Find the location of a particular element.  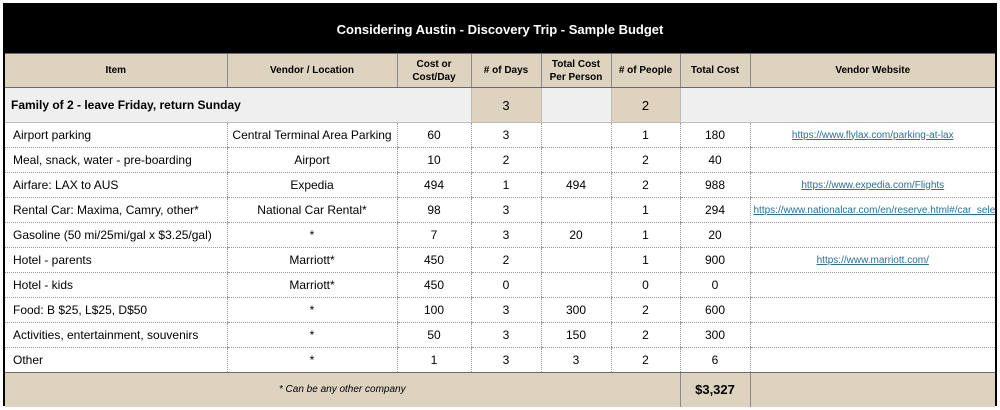

cell-per-person: 300 is located at coordinates (575, 310).